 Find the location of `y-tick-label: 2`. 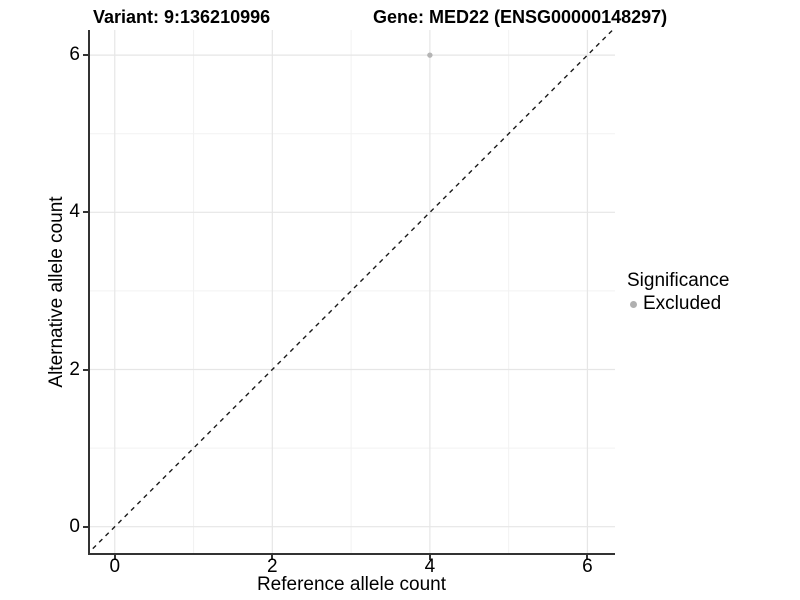

y-tick-label: 2 is located at coordinates (74, 369).